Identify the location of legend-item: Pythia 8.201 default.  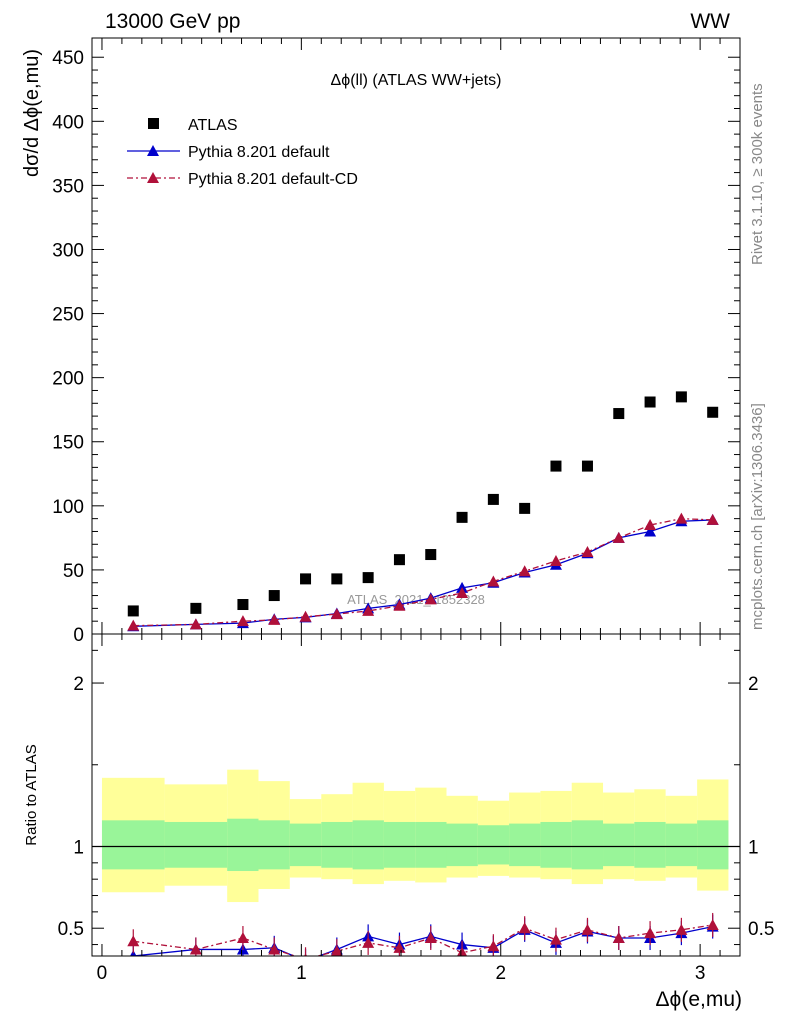
(228, 152).